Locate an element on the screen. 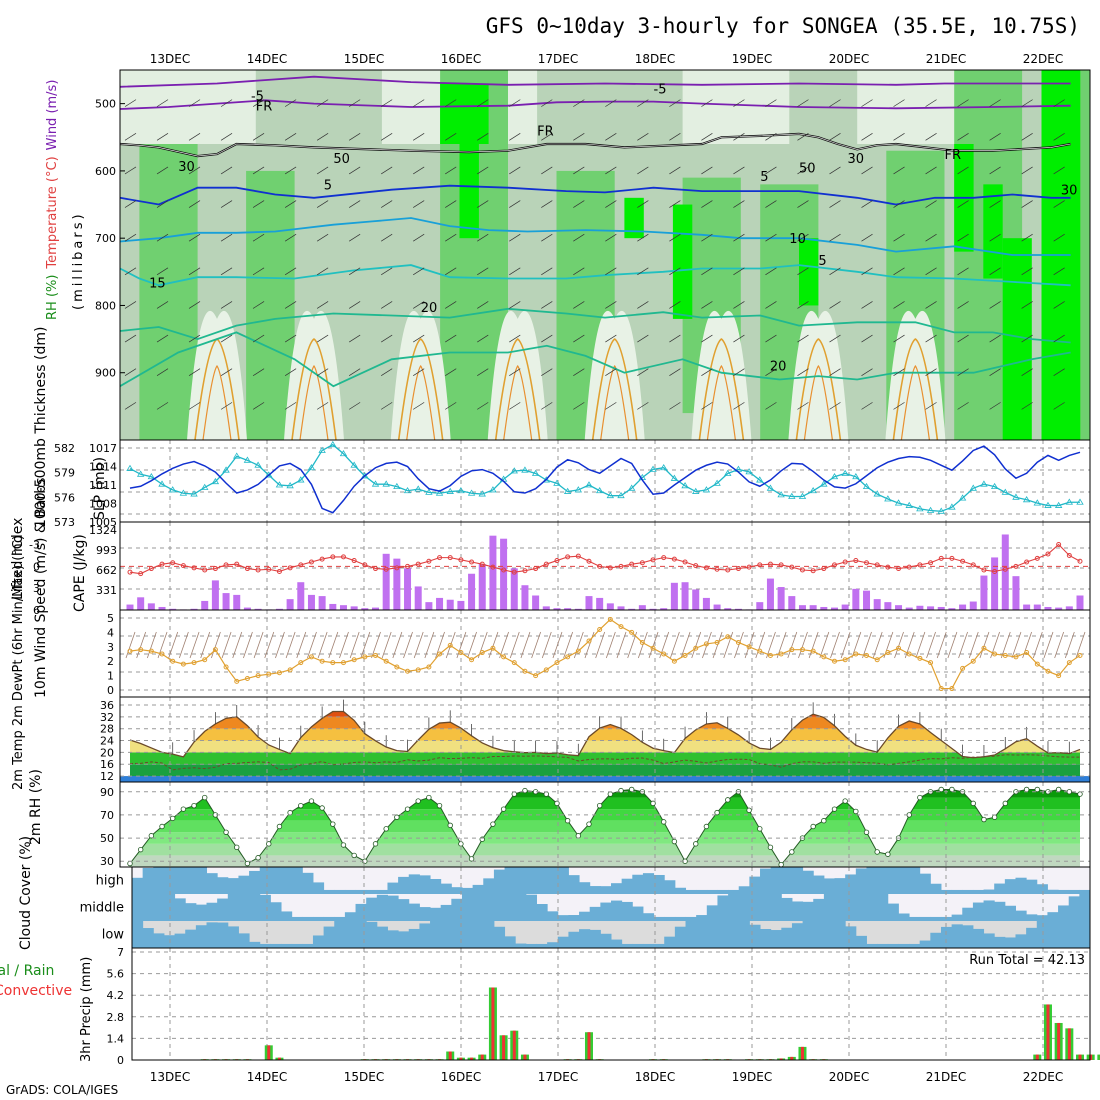 Image resolution: width=1100 pixels, height=1100 pixels. contour-label: 5 is located at coordinates (822, 261).